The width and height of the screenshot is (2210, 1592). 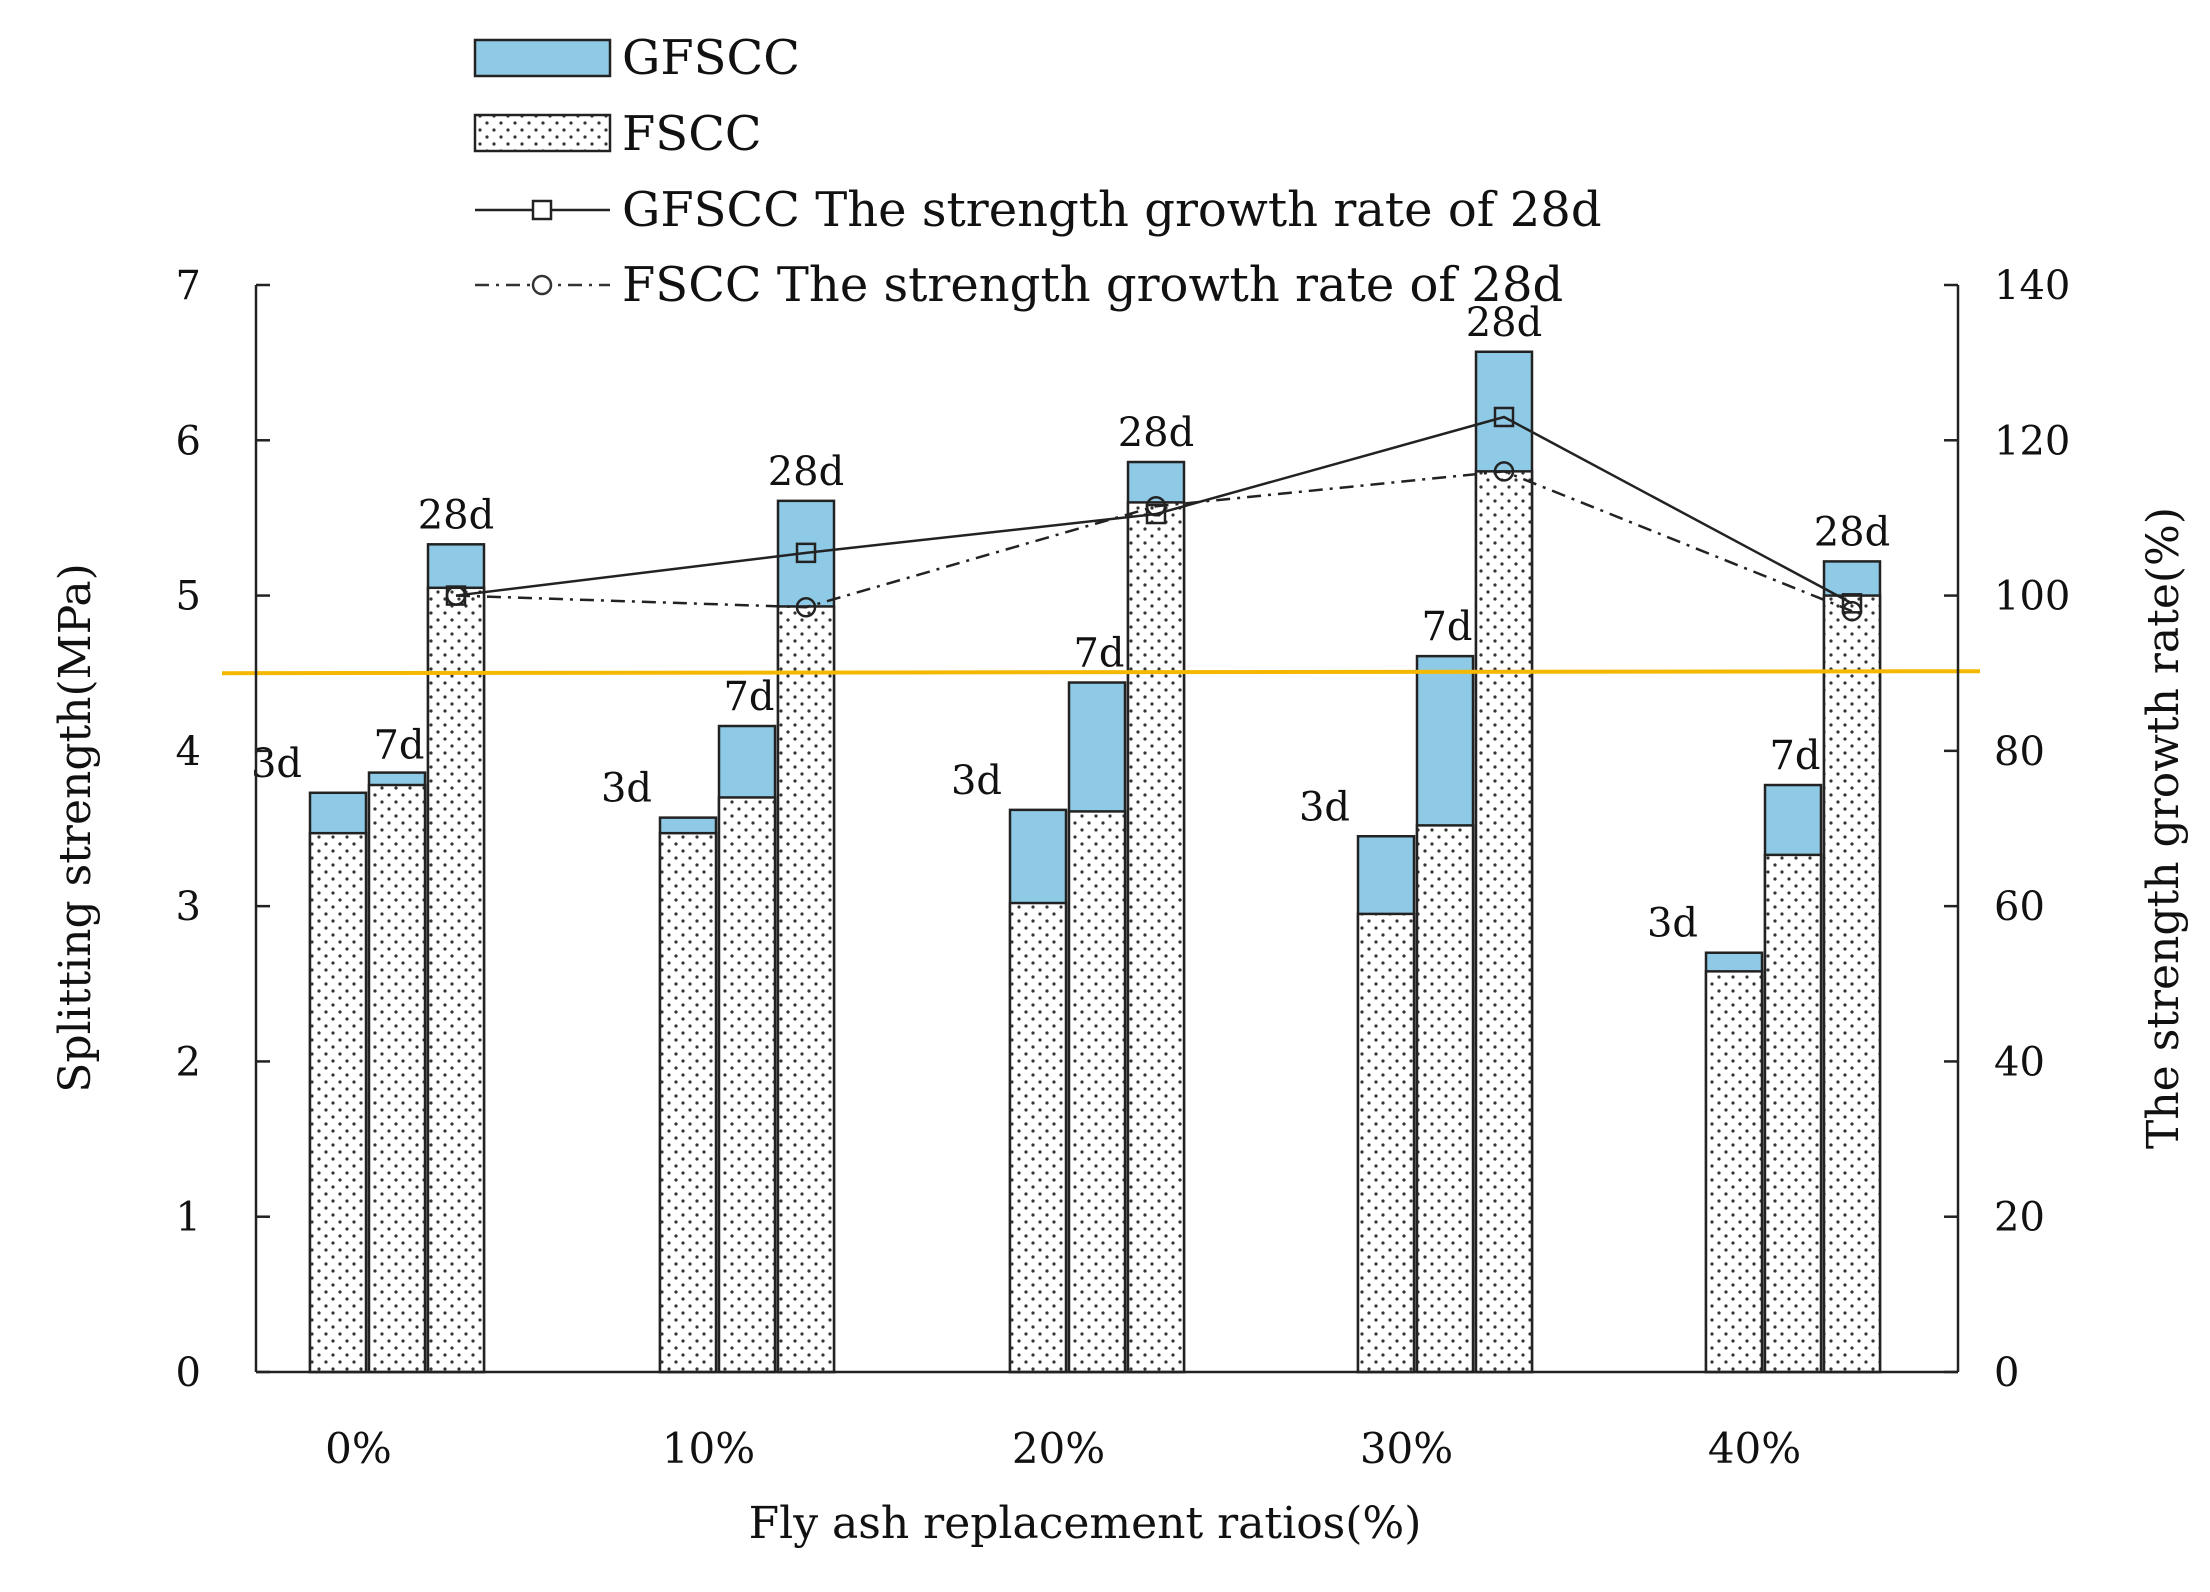 I want to click on x-axis-title: Fly ash replacement ratios(%), so click(x=1085, y=1523).